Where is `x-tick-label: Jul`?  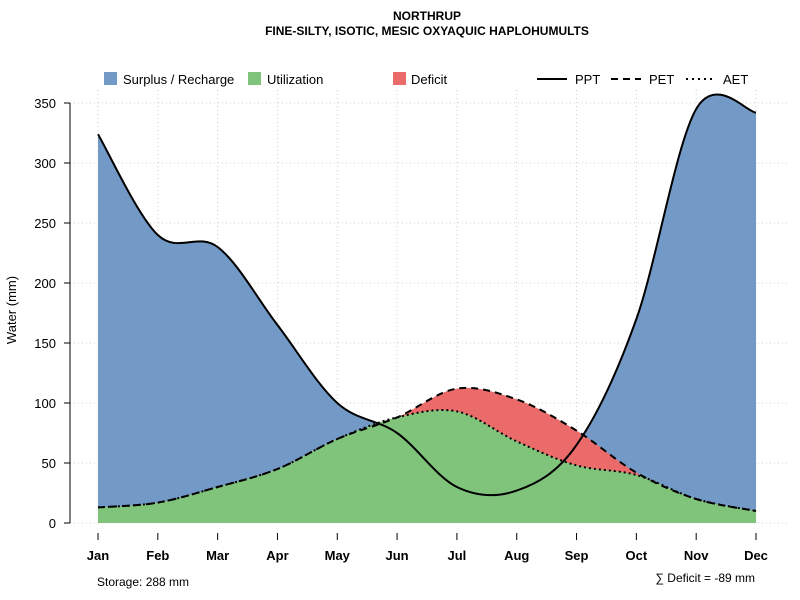 x-tick-label: Jul is located at coordinates (457, 555).